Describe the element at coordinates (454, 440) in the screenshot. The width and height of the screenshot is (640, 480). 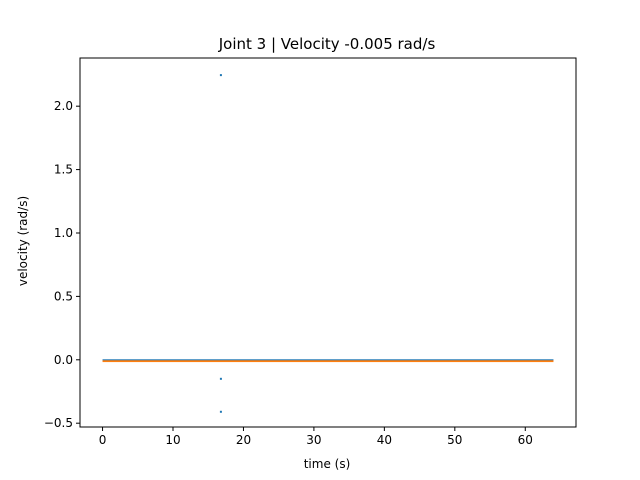
I see `x-tick-label: 50` at that location.